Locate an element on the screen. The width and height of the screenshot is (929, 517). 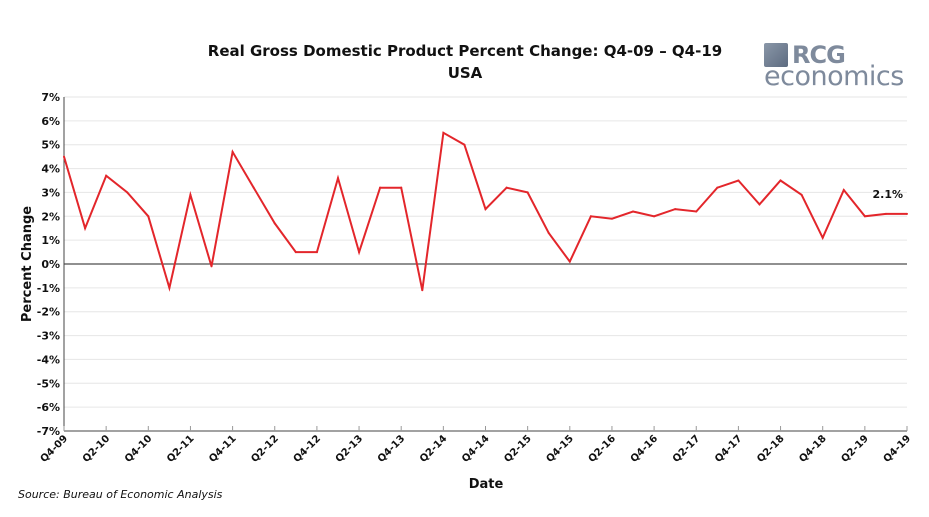
y-tick-label: 7% is located at coordinates (50, 97).